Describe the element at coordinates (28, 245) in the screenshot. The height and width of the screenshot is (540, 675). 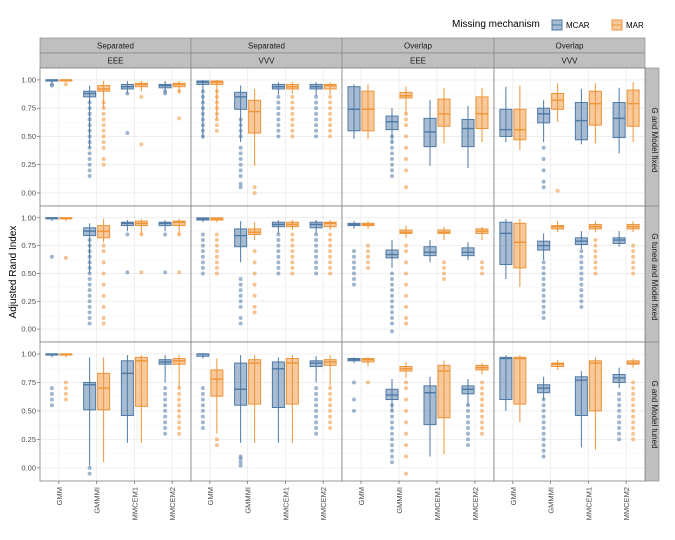
I see `y-tick-label: 0.75` at that location.